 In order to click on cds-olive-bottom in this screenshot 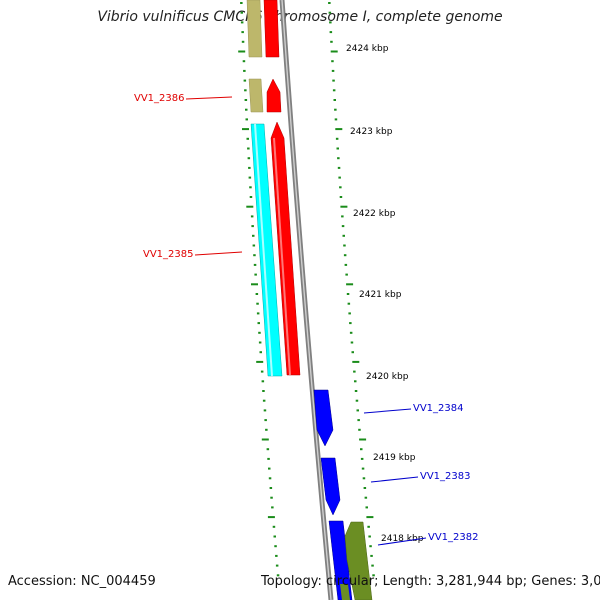, I will do `click(345, 592)`.